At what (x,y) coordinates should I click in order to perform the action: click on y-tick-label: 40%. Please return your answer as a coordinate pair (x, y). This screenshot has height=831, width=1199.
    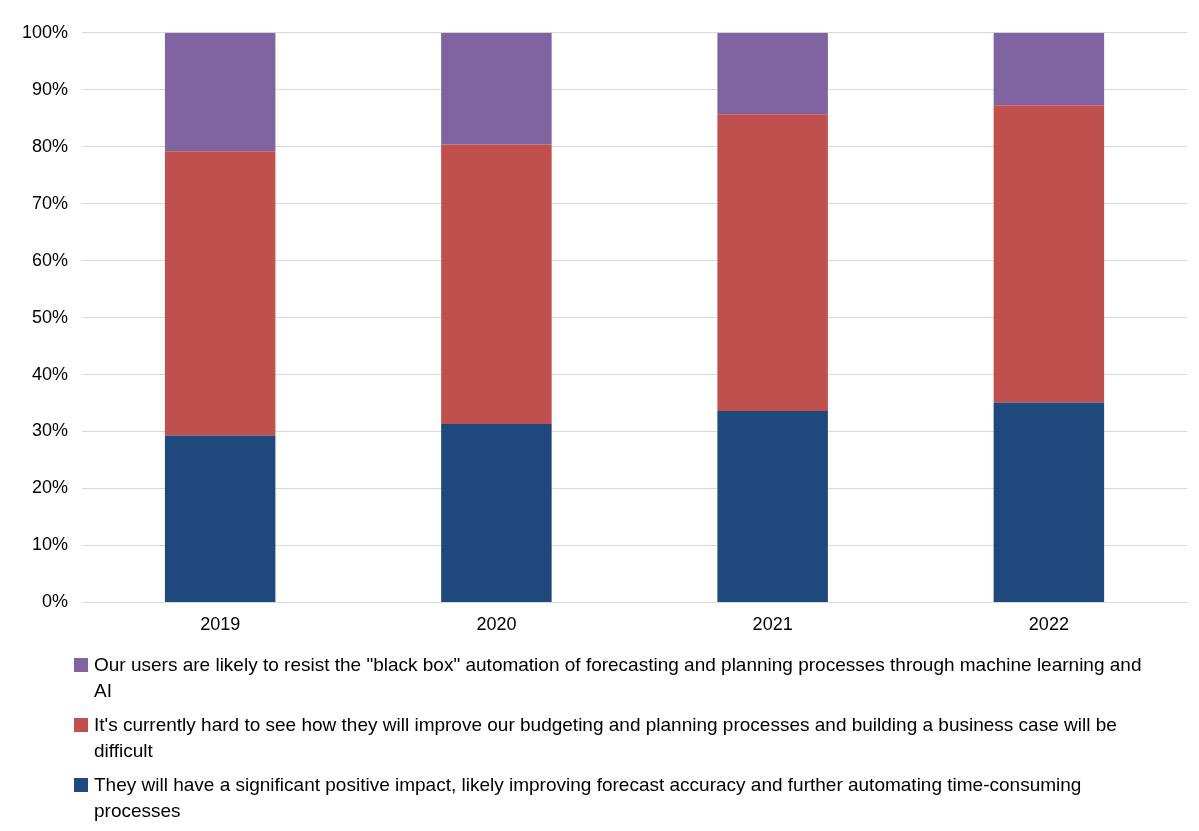
    Looking at the image, I should click on (50, 373).